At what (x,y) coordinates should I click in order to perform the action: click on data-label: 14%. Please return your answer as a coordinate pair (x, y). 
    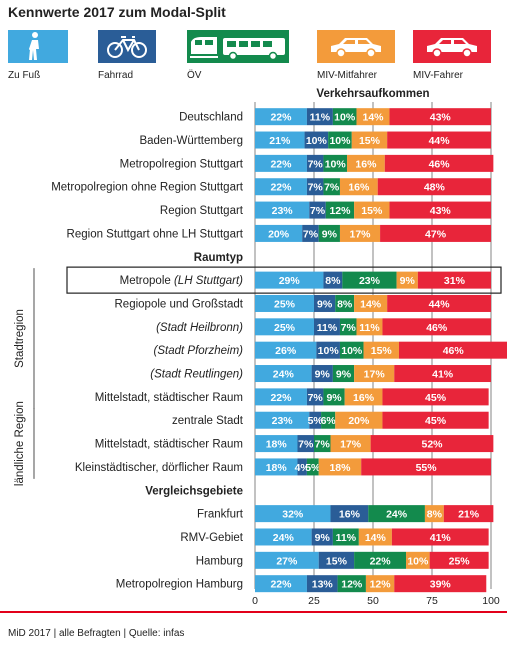
    Looking at the image, I should click on (373, 118).